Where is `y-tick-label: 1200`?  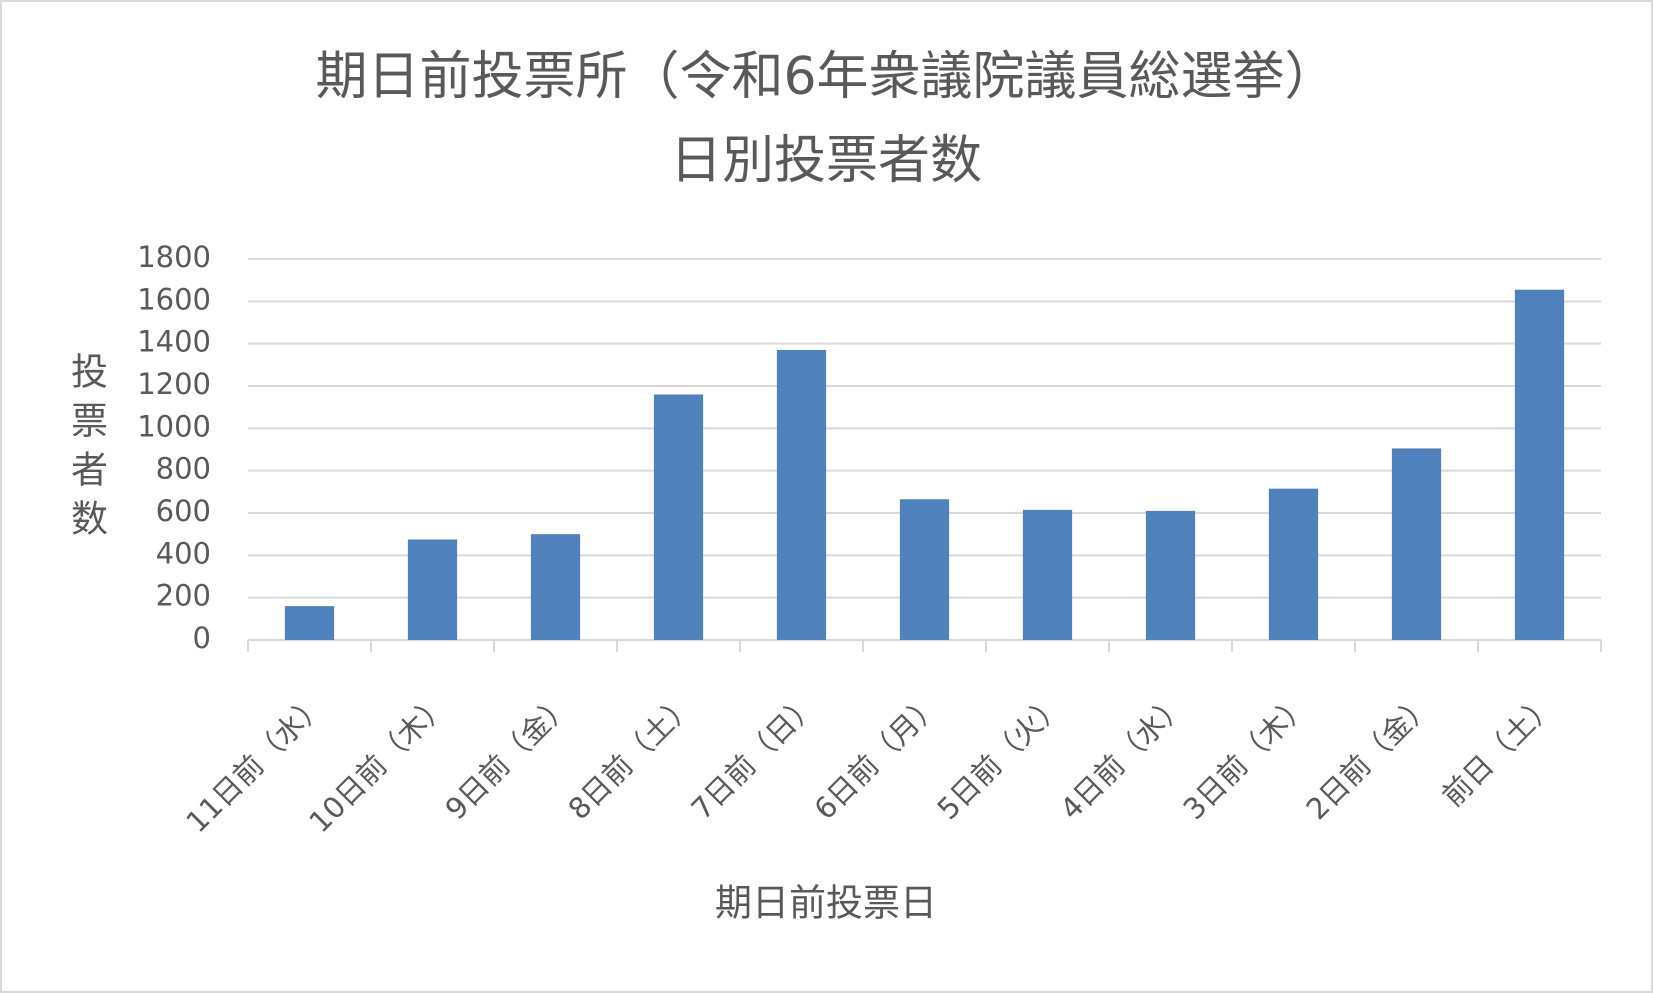
y-tick-label: 1200 is located at coordinates (174, 384).